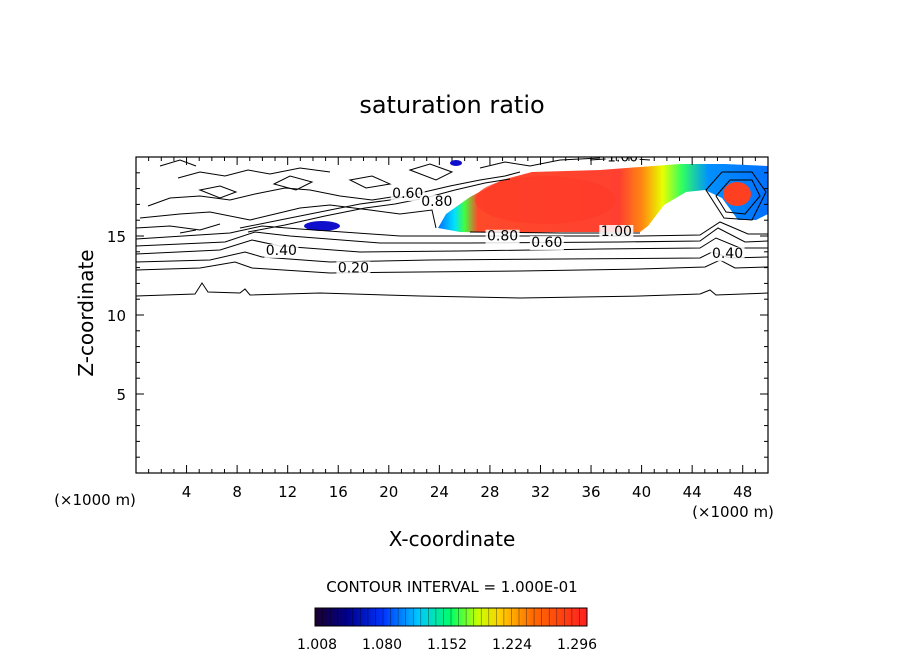 This screenshot has width=904, height=654. I want to click on colorbar-tick-label: 1.224, so click(512, 645).